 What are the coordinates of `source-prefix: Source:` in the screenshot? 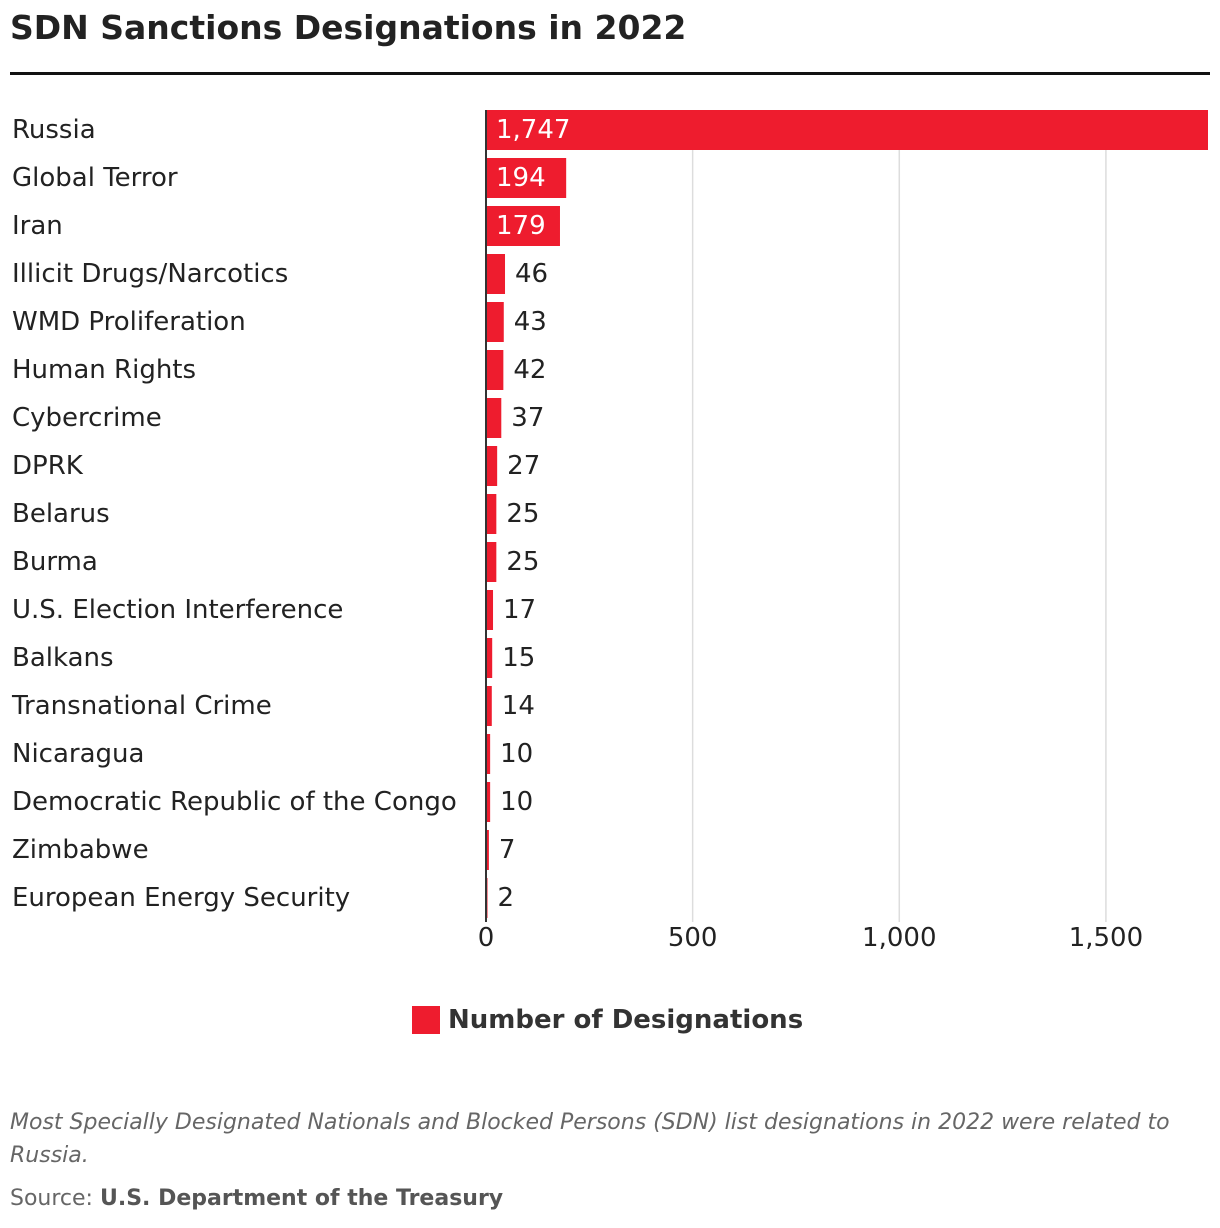 It's located at (51, 1198).